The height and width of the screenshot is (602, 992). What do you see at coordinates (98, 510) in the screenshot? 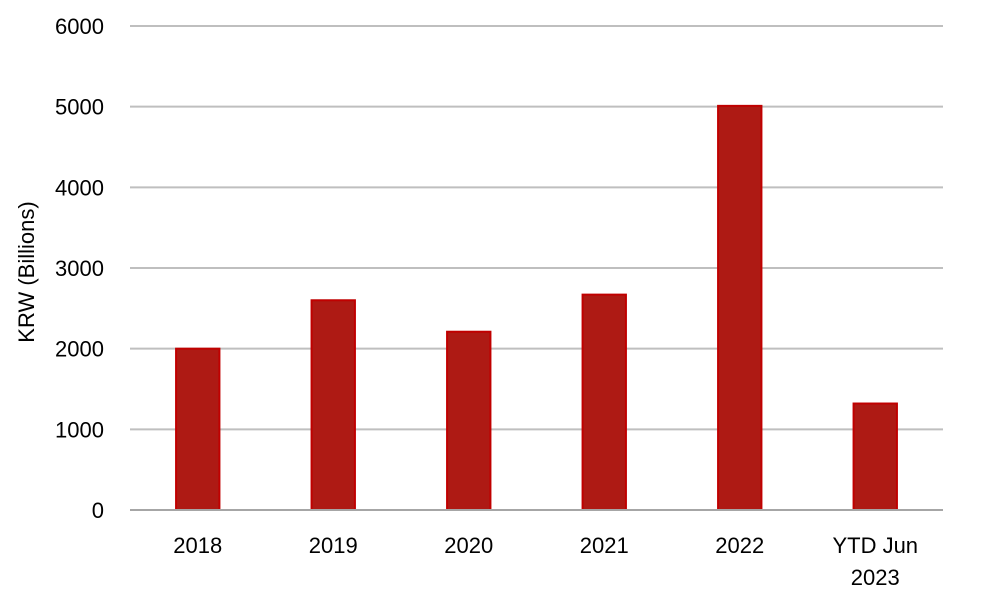
I see `y-tick-label: 0` at bounding box center [98, 510].